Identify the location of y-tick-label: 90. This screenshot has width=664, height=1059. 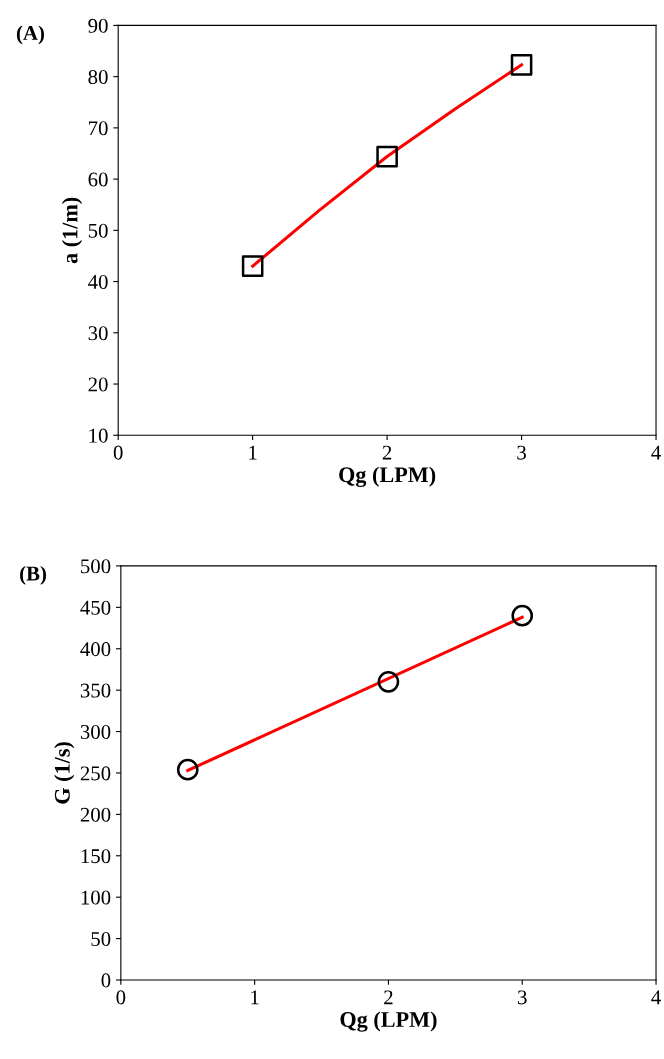
(98, 25).